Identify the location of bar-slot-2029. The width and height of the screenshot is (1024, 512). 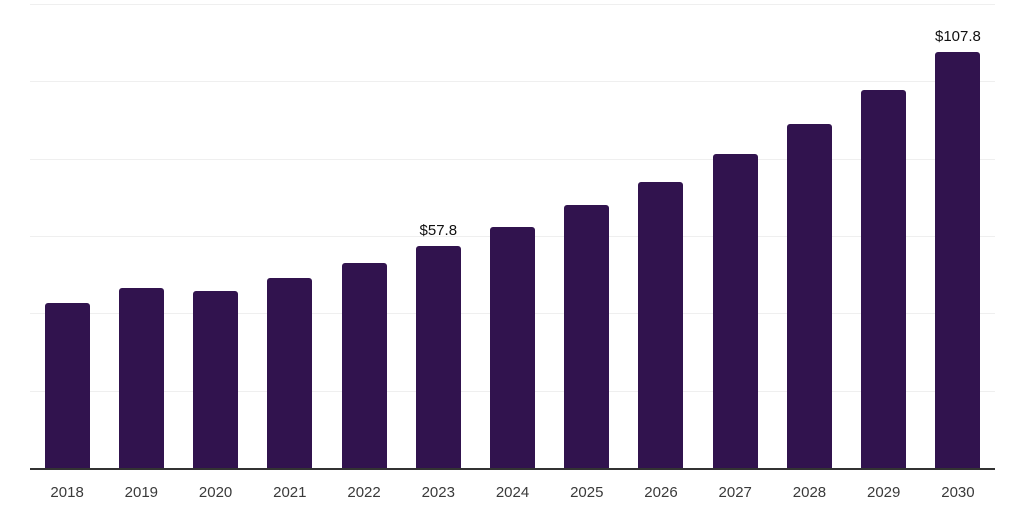
(884, 237).